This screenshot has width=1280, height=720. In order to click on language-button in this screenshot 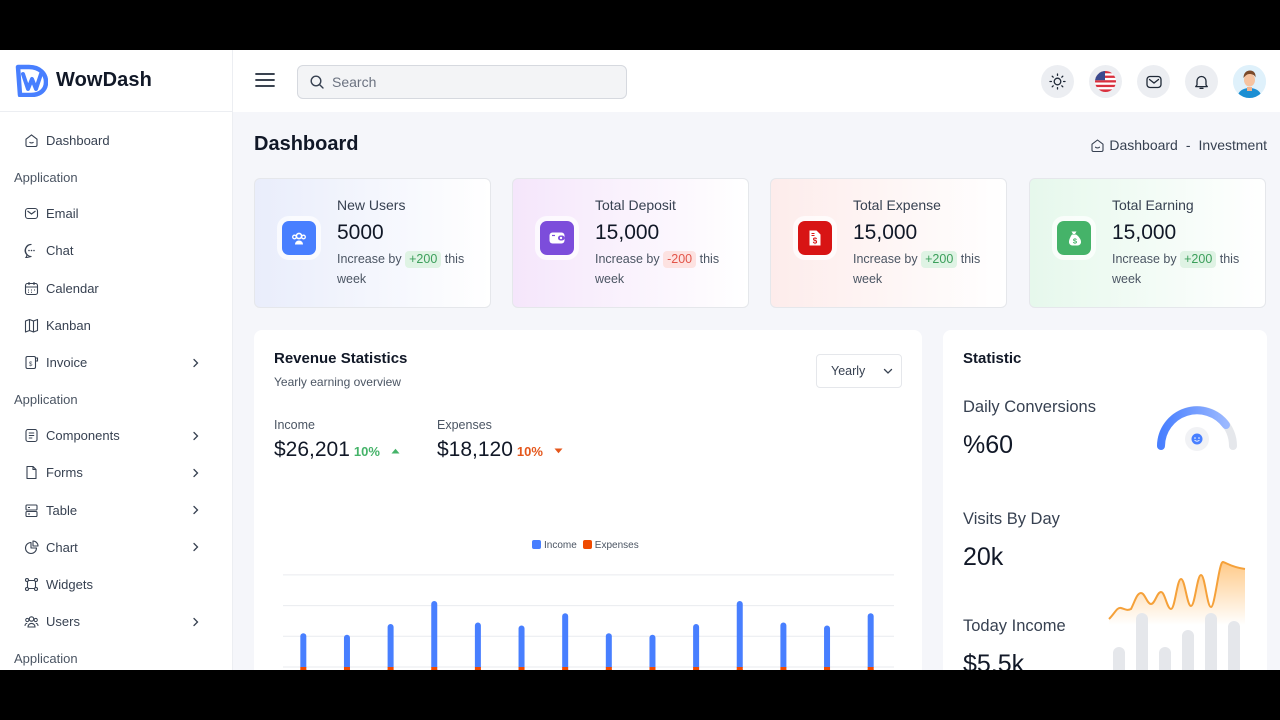, I will do `click(1105, 81)`.